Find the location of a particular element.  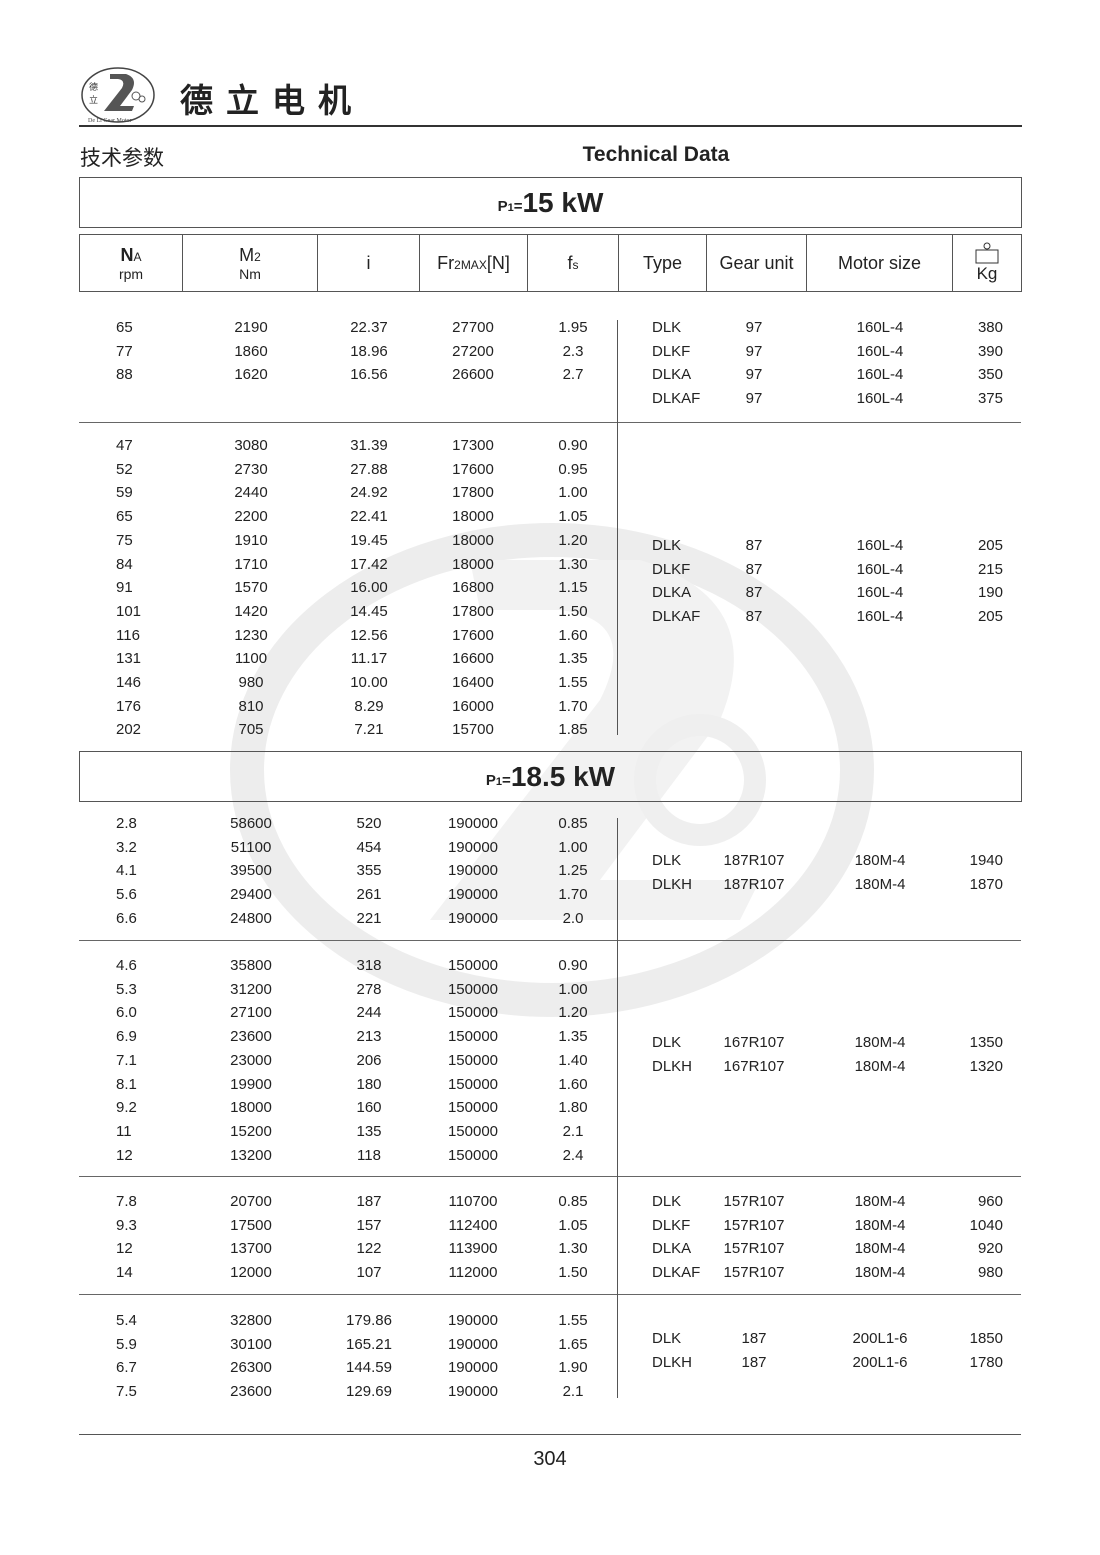

cell-output-speed: 7.1 is located at coordinates (126, 1060).